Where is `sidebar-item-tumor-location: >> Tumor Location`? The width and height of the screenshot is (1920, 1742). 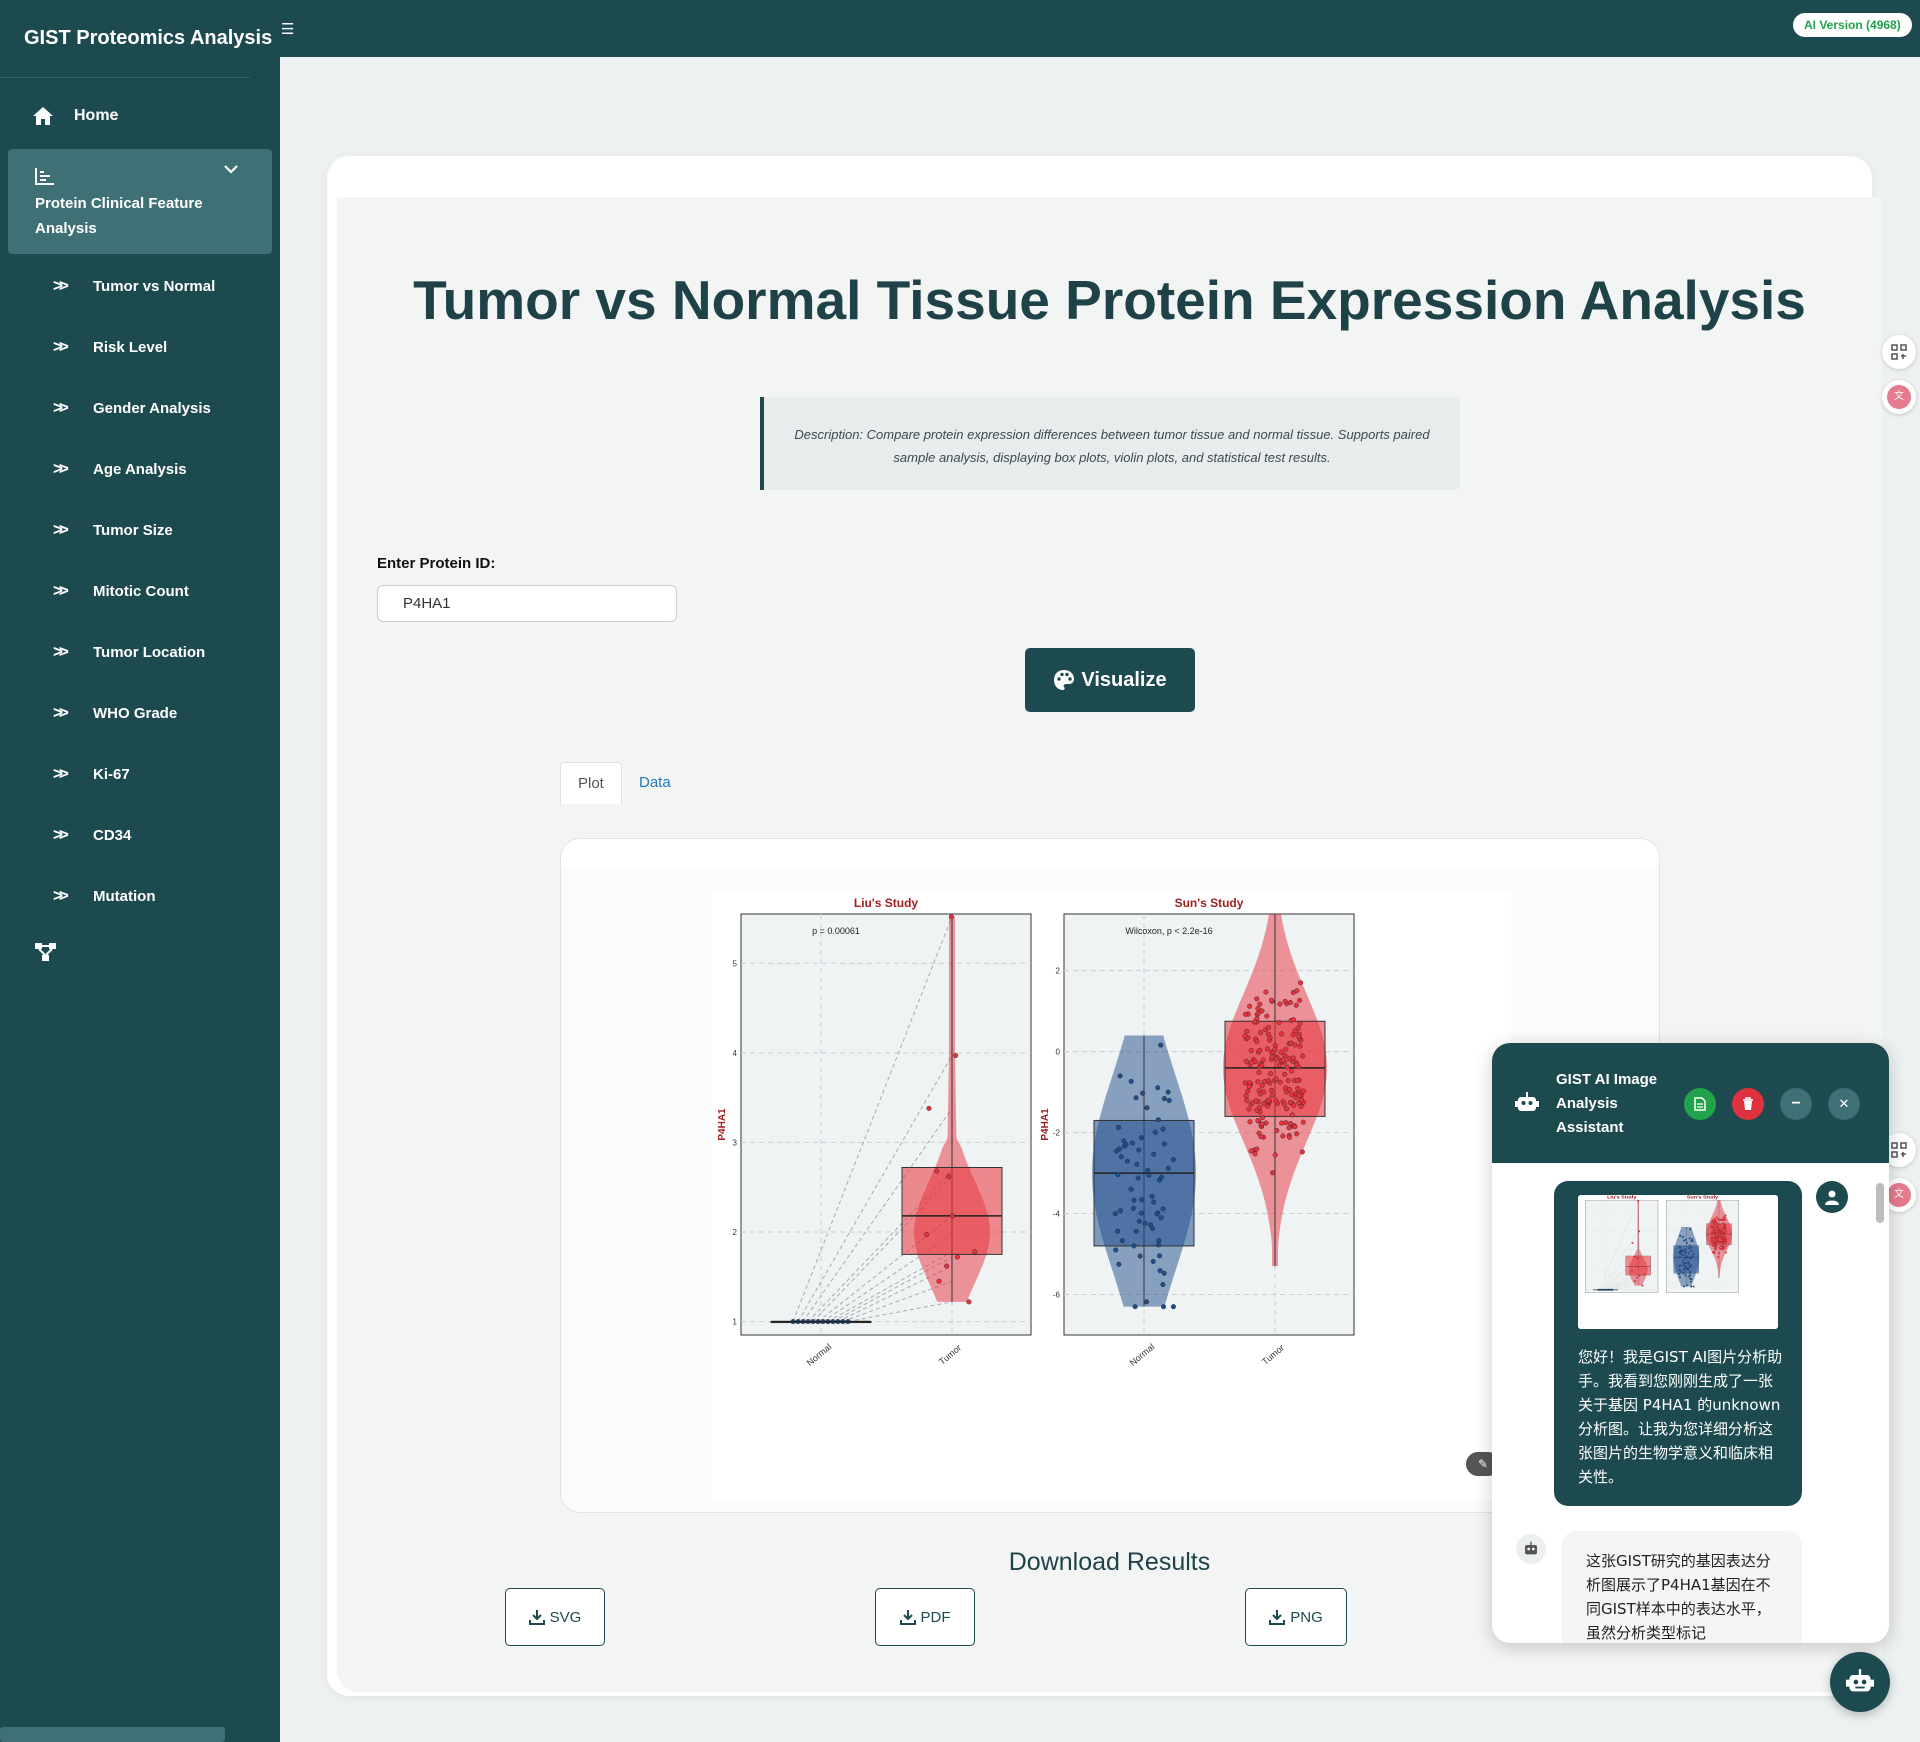 sidebar-item-tumor-location: >> Tumor Location is located at coordinates (129, 652).